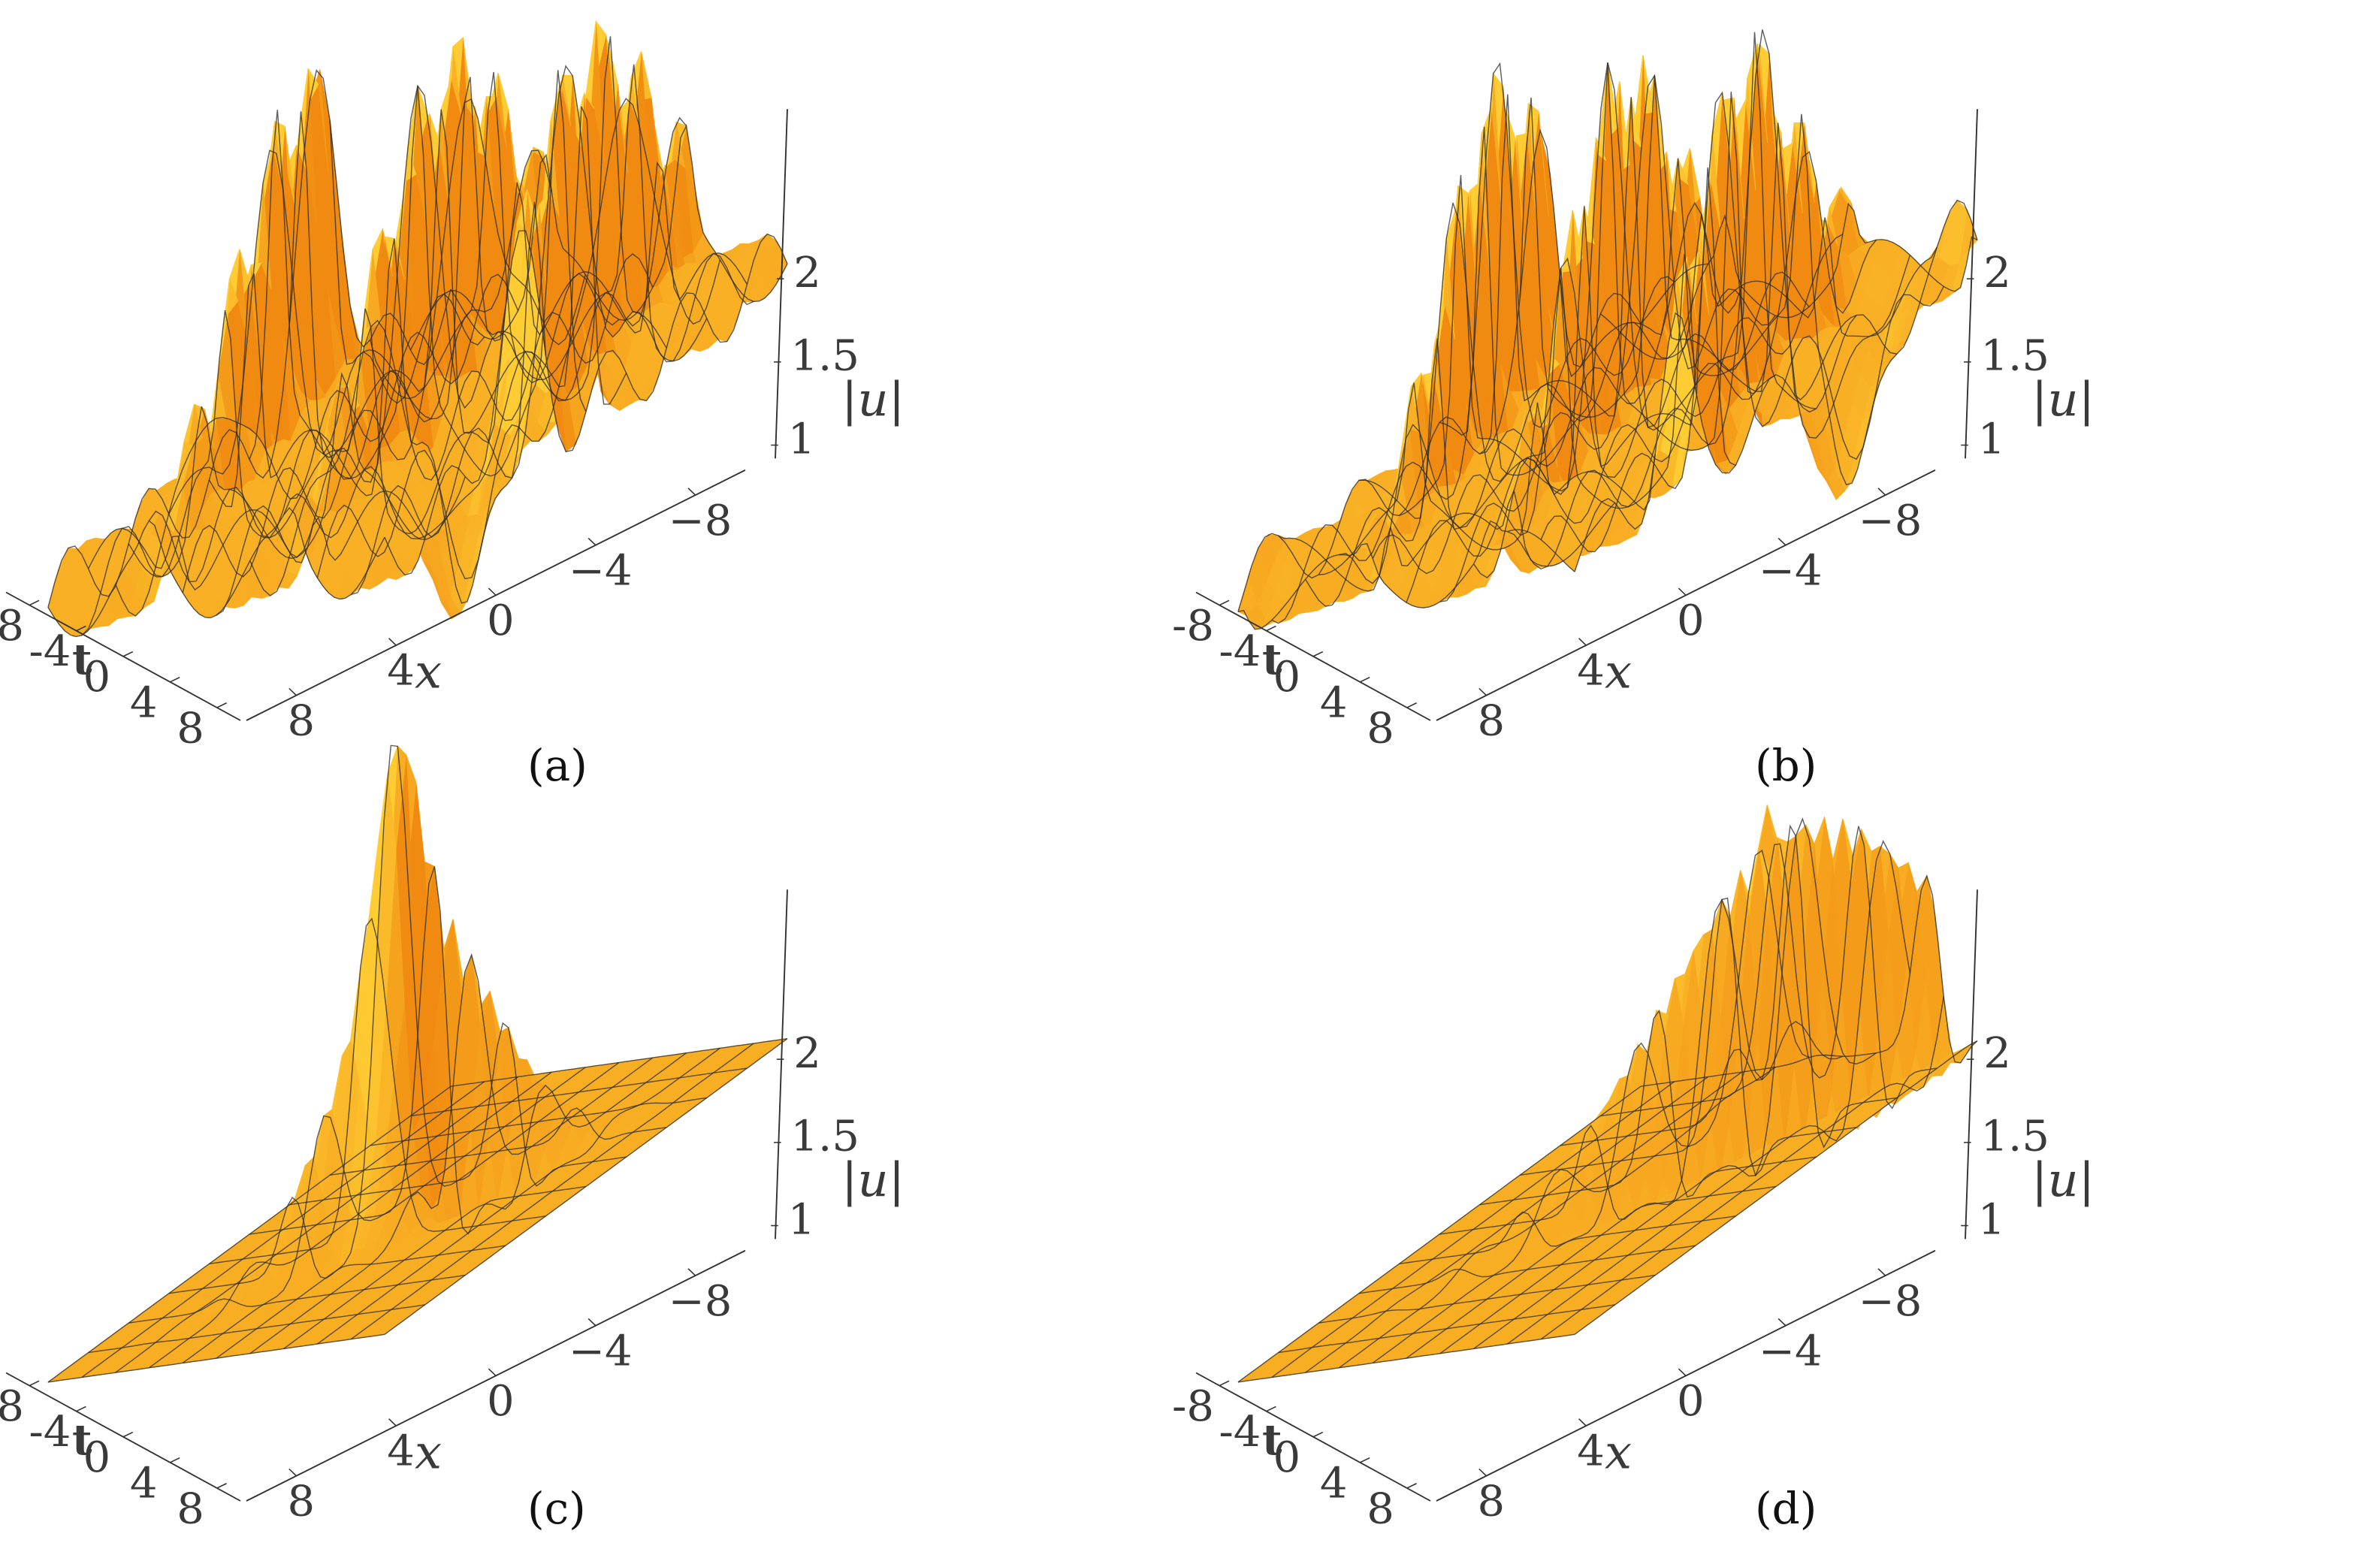  I want to click on t-tick-label: 0, so click(1286, 677).